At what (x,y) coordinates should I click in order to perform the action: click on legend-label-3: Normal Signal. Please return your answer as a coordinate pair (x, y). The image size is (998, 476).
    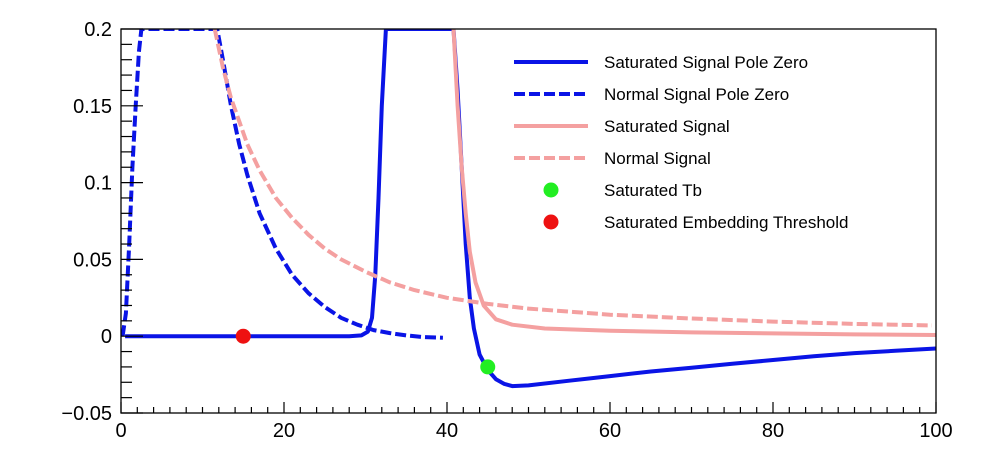
    Looking at the image, I should click on (657, 158).